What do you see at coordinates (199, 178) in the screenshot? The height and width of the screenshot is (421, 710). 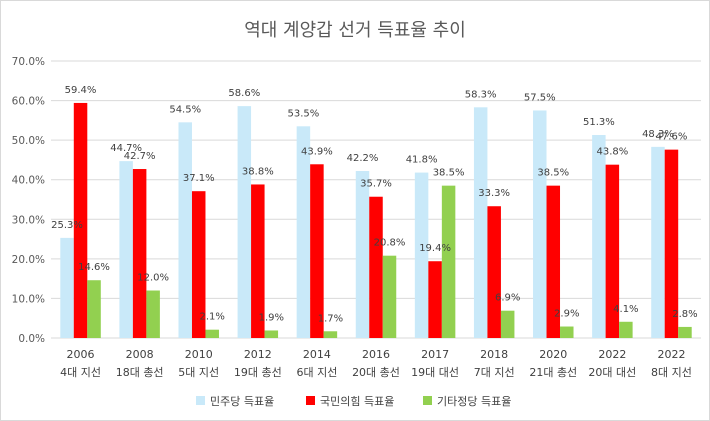 I see `data-label: 37.1%` at bounding box center [199, 178].